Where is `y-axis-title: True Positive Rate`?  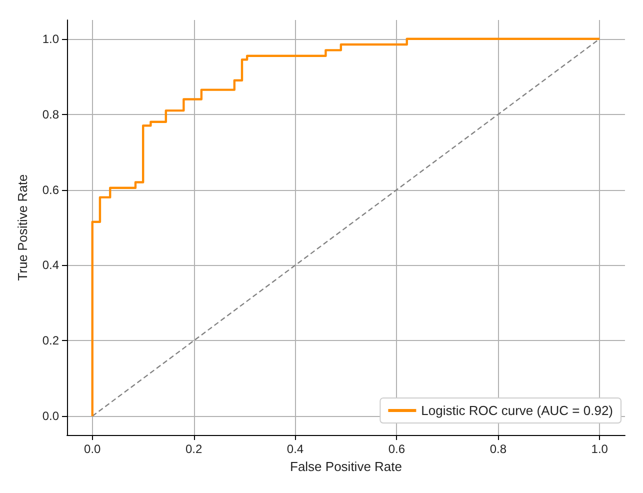 y-axis-title: True Positive Rate is located at coordinates (22, 227).